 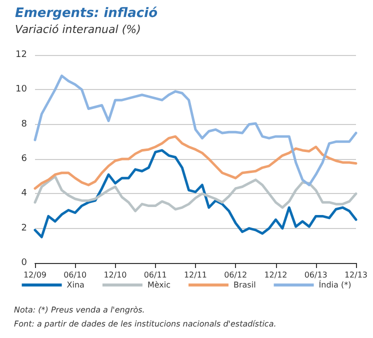 I want to click on y-tick-label: 0, so click(x=24, y=263).